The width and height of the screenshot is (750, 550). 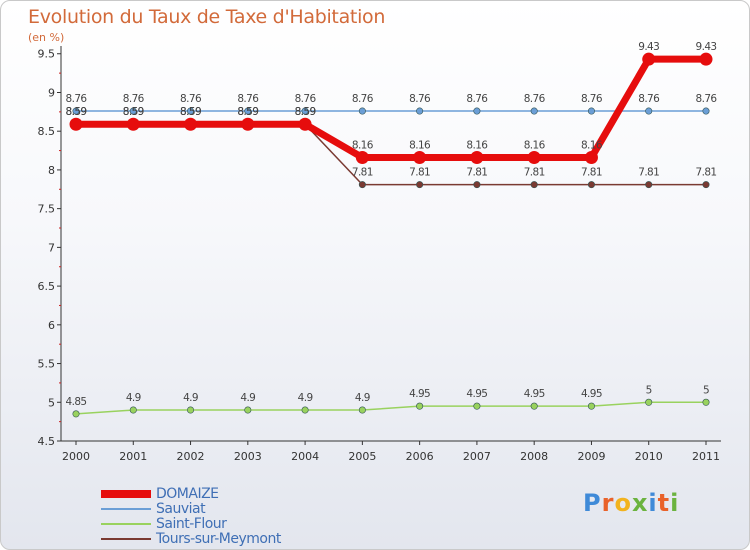 I want to click on y-tick-label: 8, so click(x=51, y=170).